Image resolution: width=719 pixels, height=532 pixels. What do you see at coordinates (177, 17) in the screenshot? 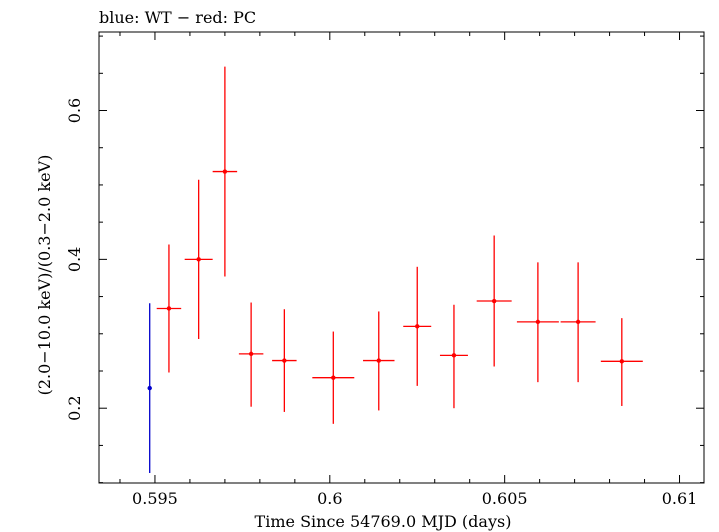
I see `chart-title: blue: WT − red: PC` at bounding box center [177, 17].